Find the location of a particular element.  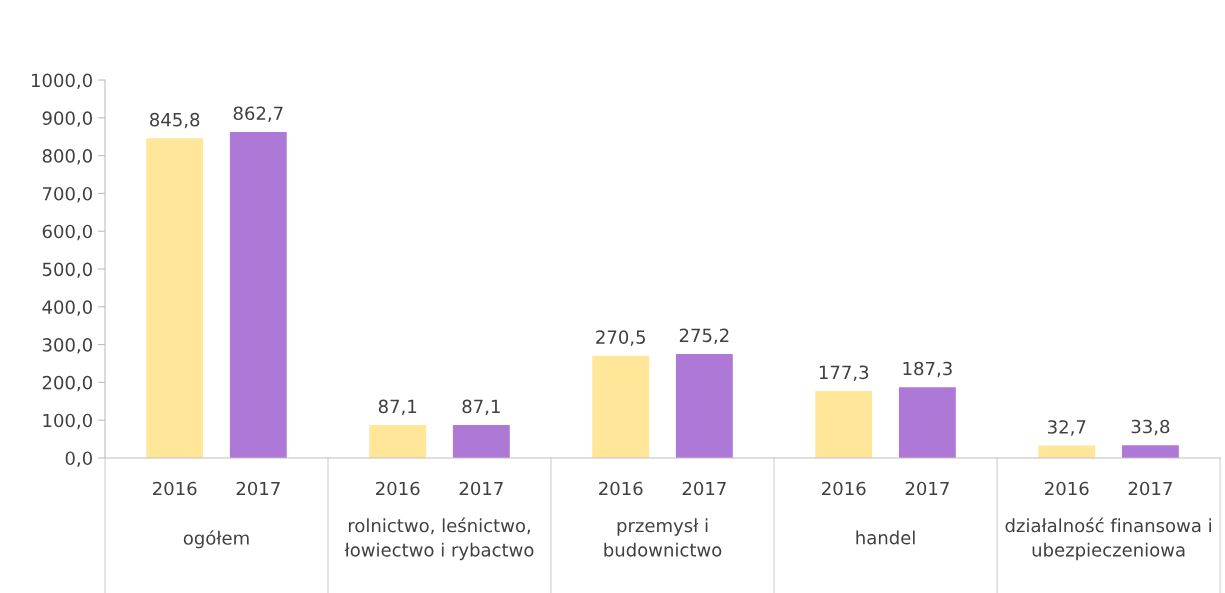

y-tick-label: 200,0 is located at coordinates (67, 383).